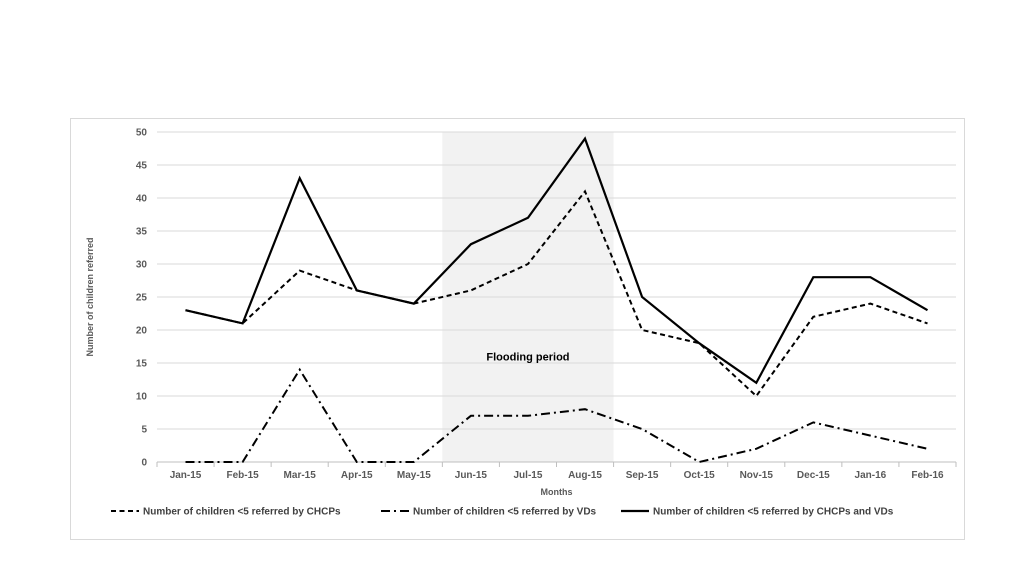 This screenshot has height=576, width=1024. I want to click on x-tick-label: Mar-15, so click(300, 475).